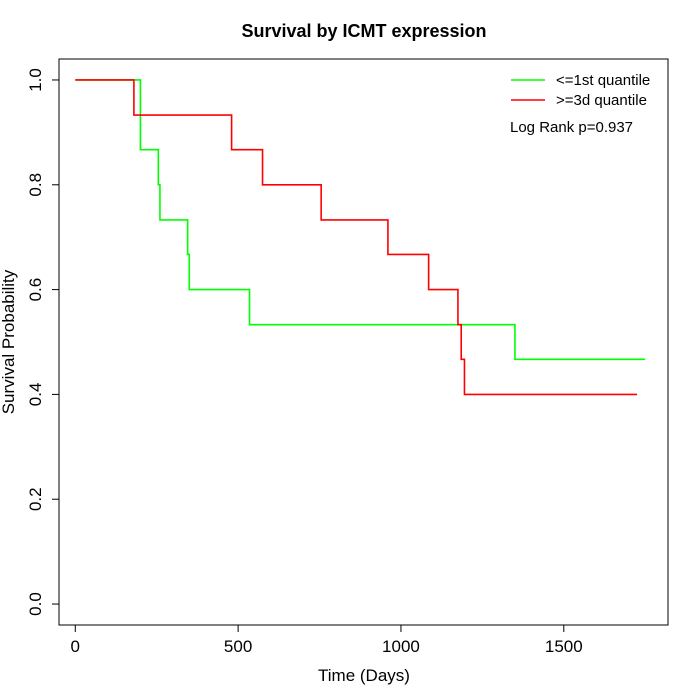 This screenshot has height=700, width=700. Describe the element at coordinates (43, 342) in the screenshot. I see `y-axis: 0.0 0.2 0.4 0.6 0.8 1.0` at that location.